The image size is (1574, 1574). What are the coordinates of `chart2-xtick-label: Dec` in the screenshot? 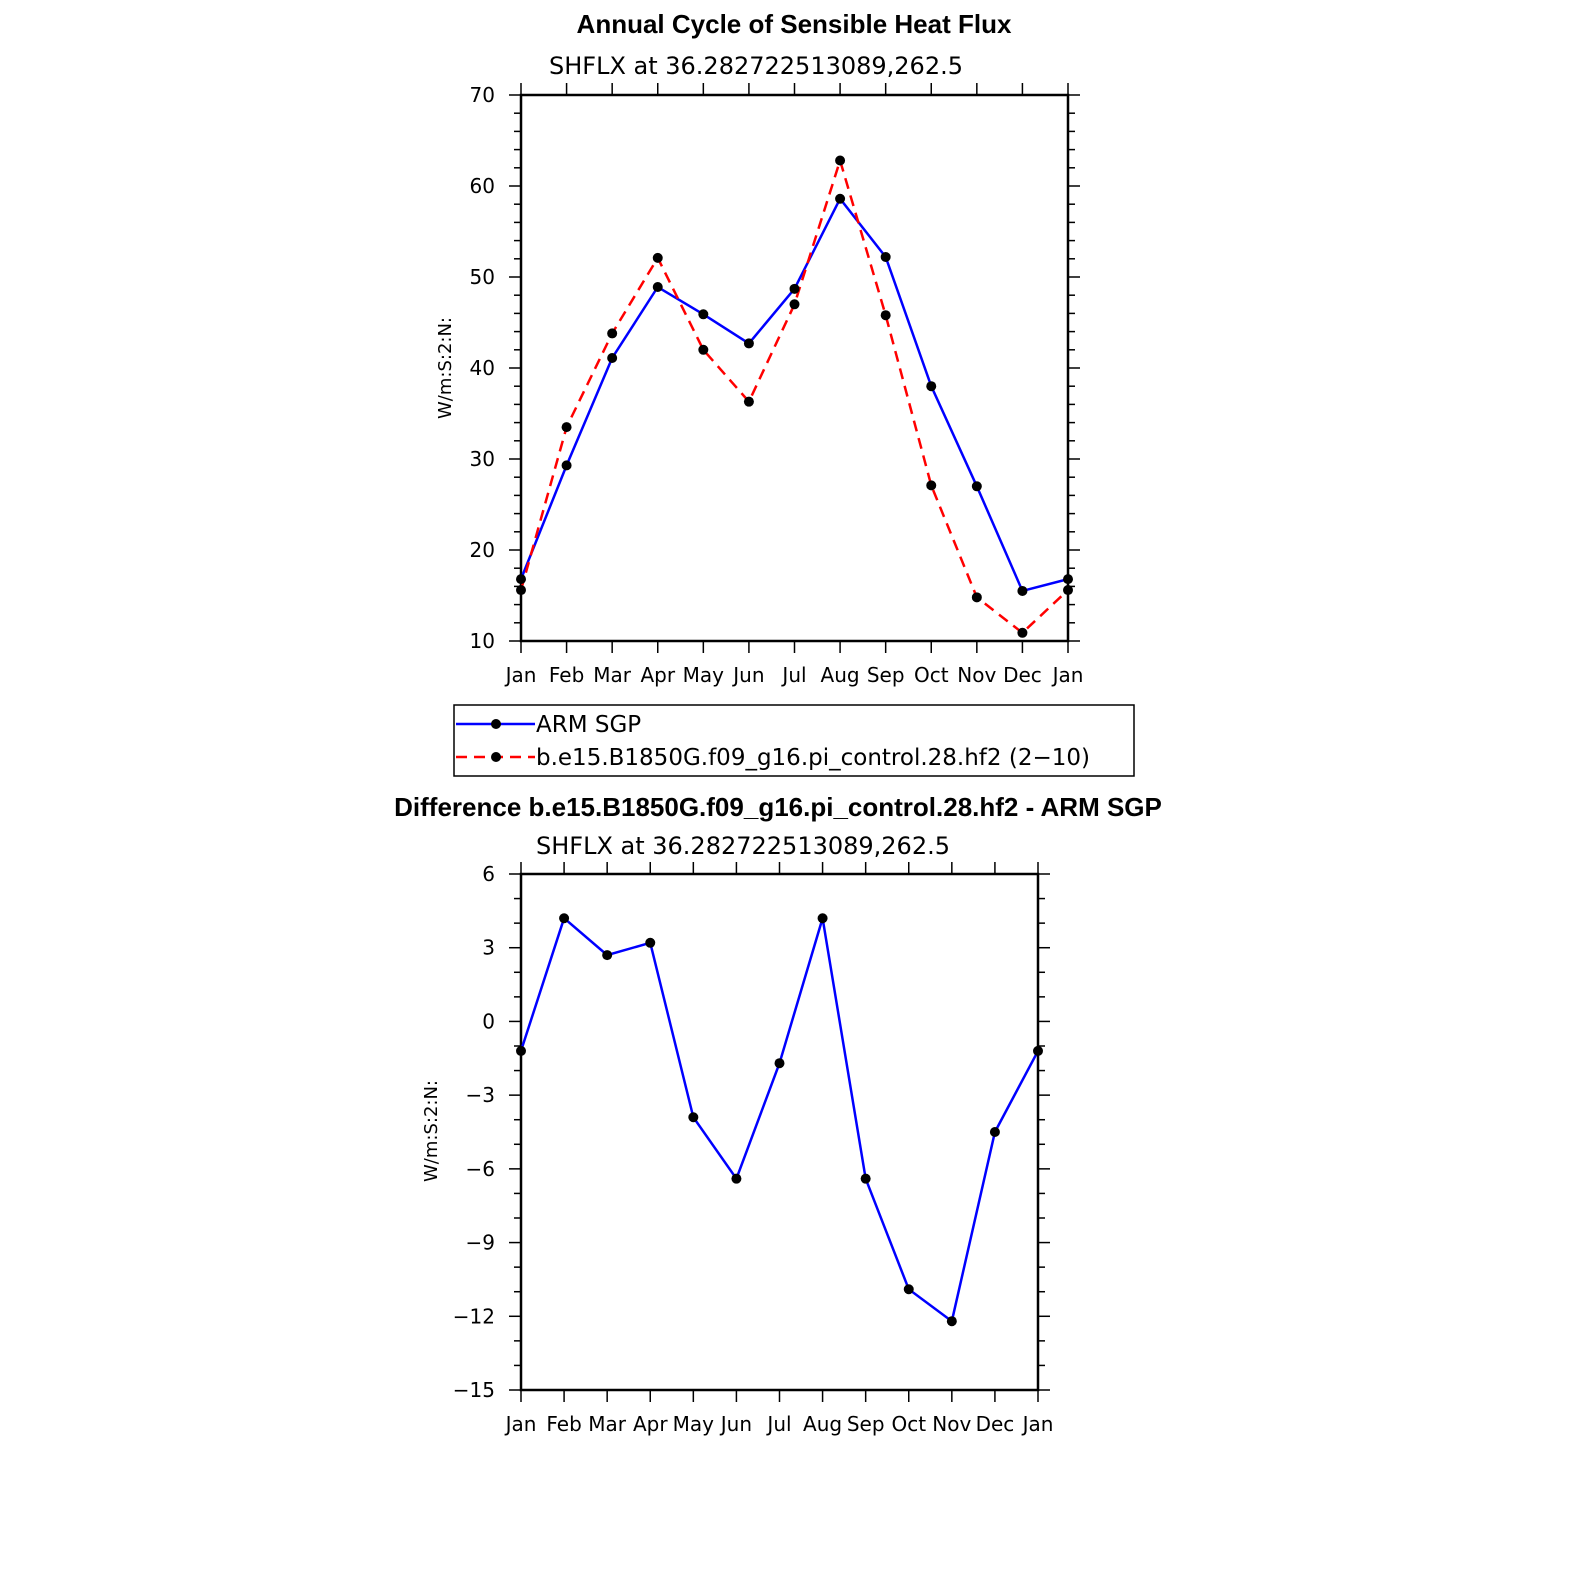 It's located at (995, 1424).